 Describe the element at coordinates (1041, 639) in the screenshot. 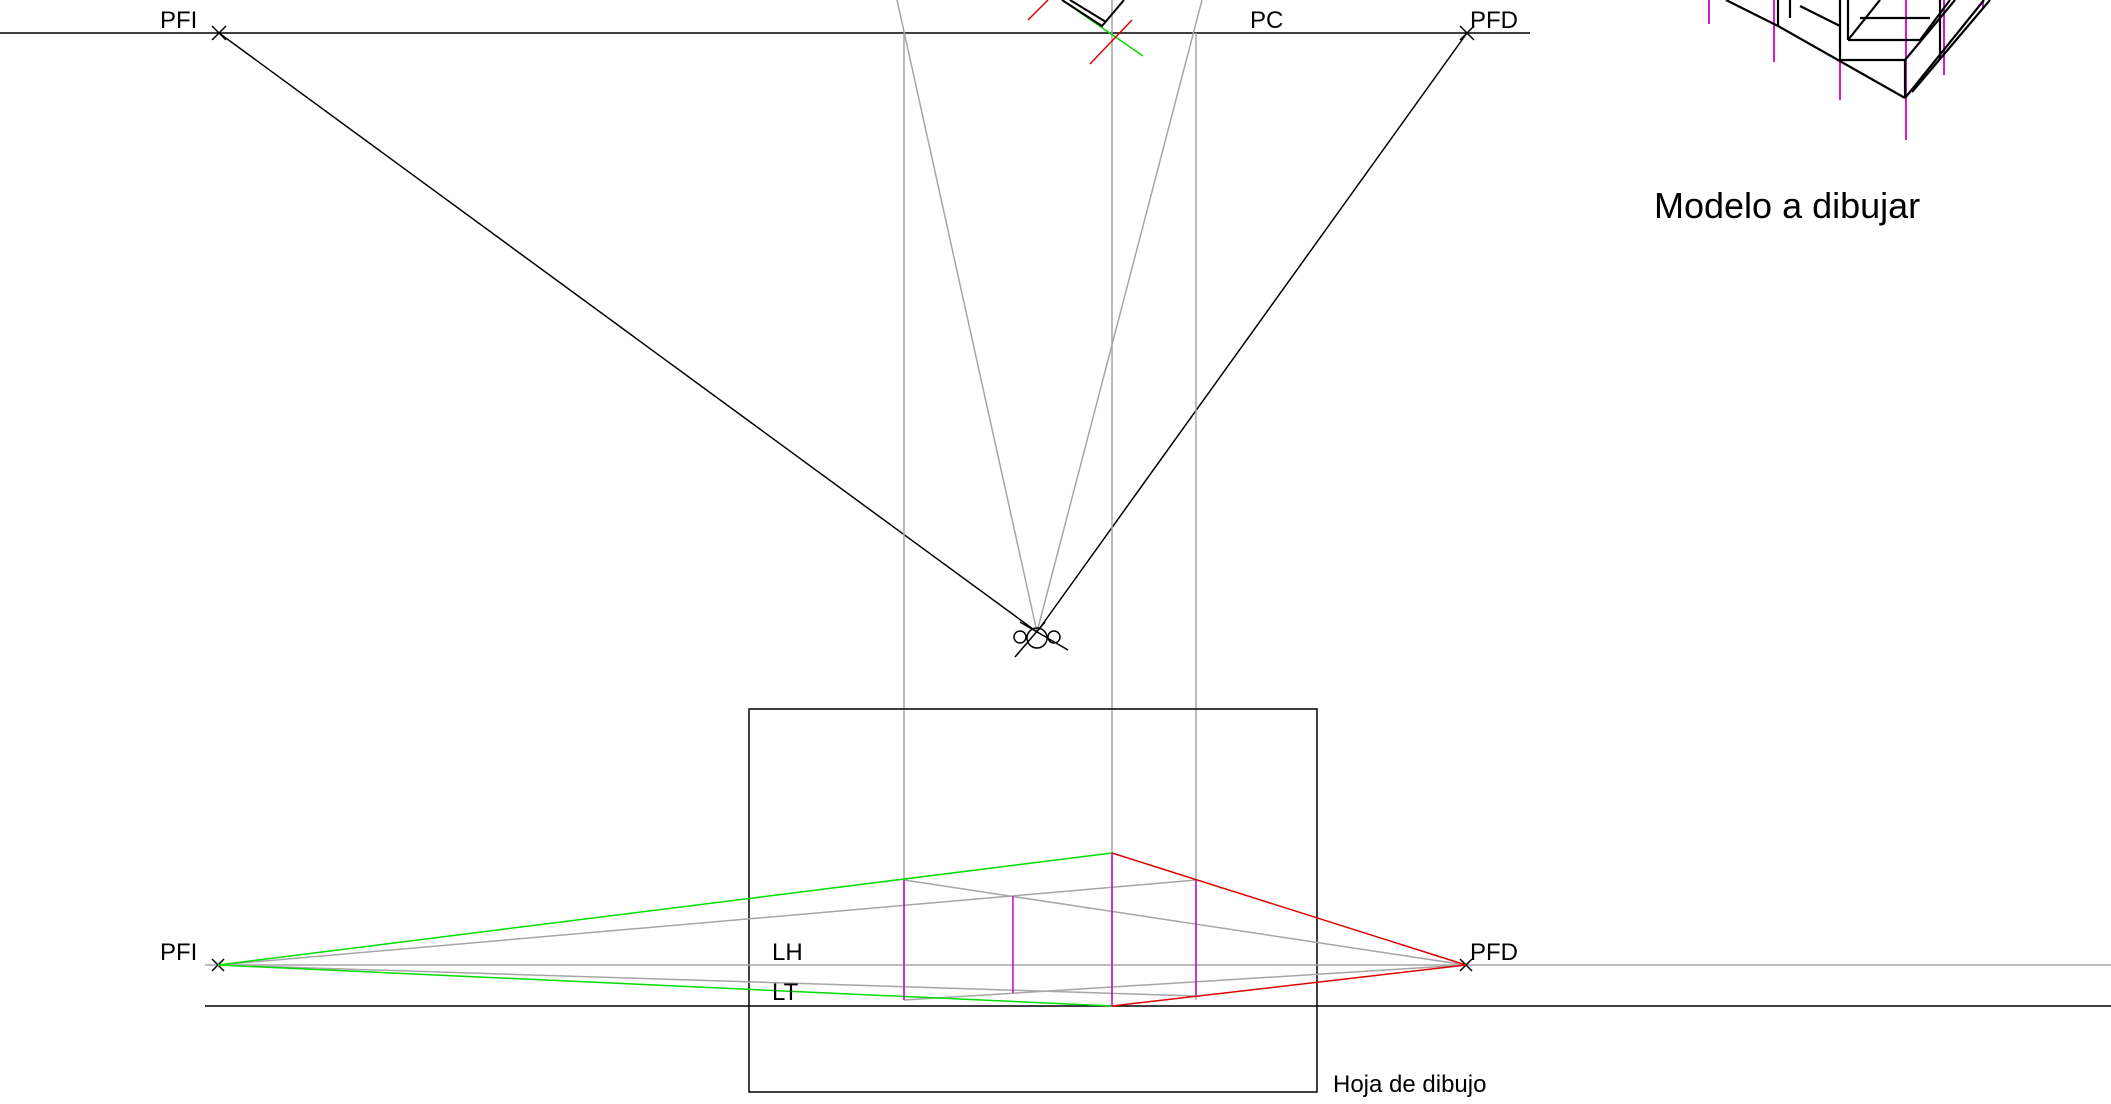

I see `observer-eye-icon` at that location.